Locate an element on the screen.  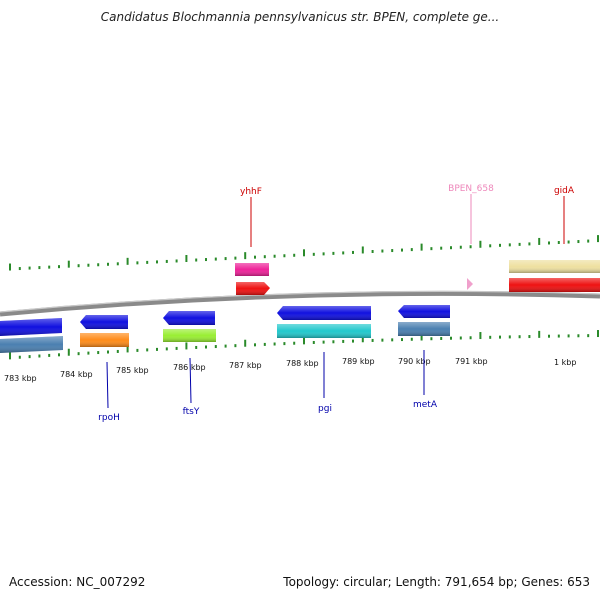
feature-metA-b is located at coordinates (424, 329).